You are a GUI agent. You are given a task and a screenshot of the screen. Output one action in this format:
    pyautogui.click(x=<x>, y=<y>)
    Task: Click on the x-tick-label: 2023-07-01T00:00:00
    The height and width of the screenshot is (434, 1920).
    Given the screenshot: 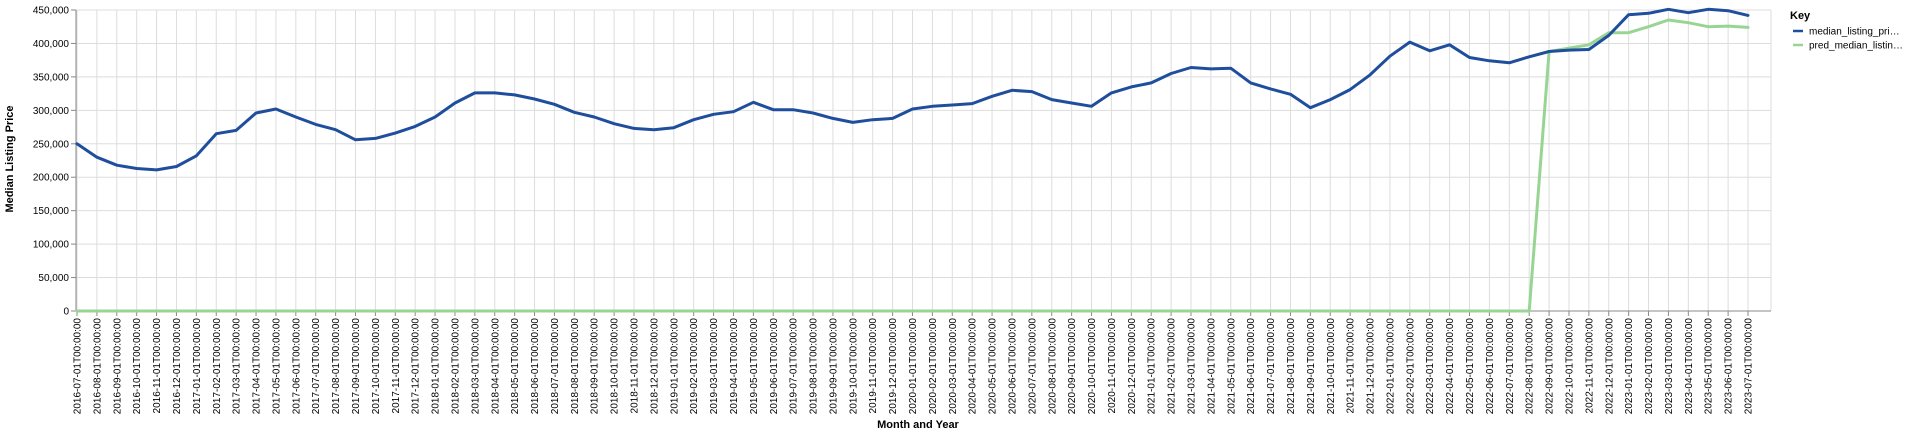 What is the action you would take?
    pyautogui.click(x=1749, y=366)
    